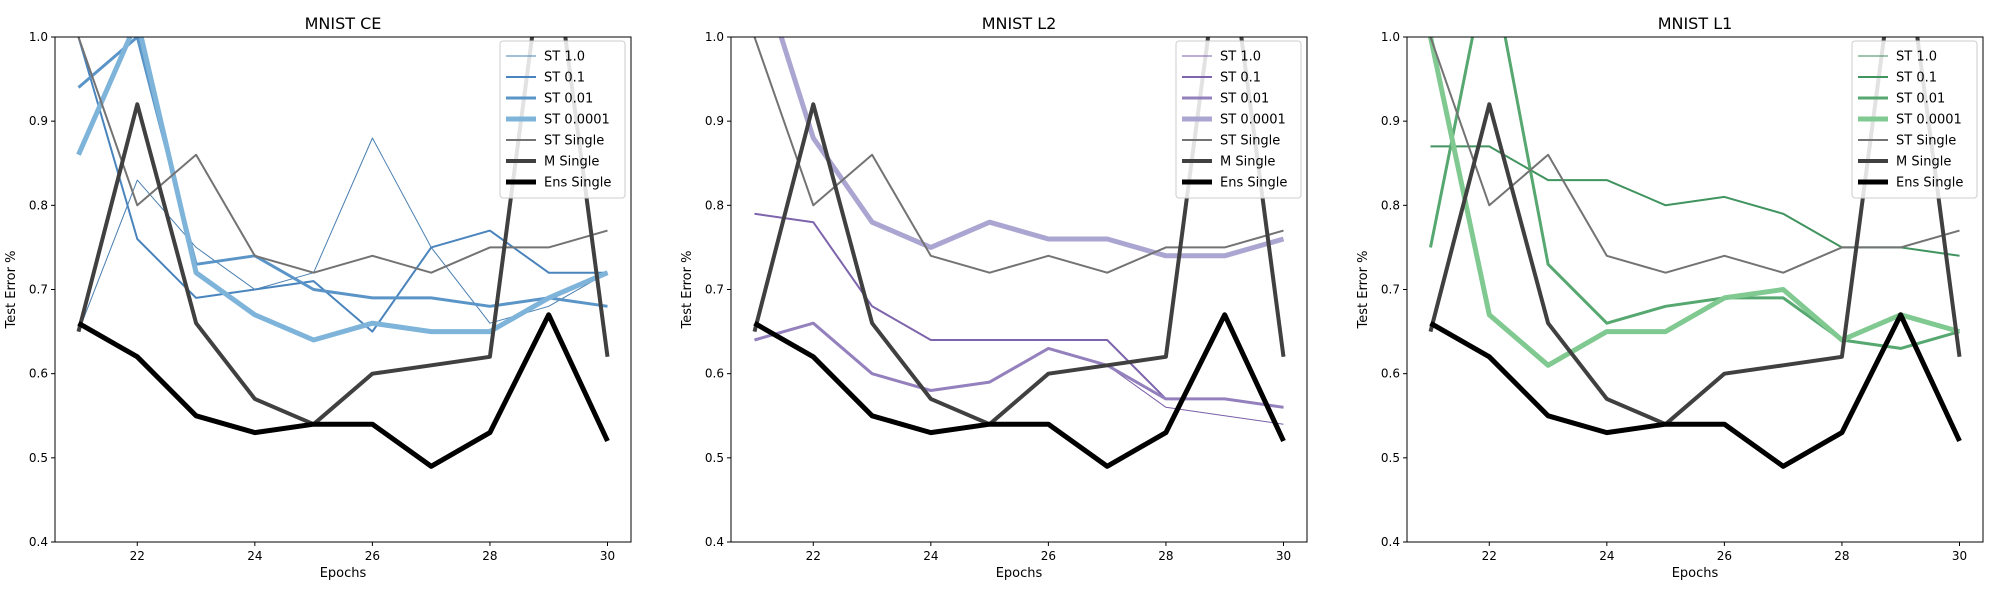 This screenshot has height=600, width=2000. I want to click on chart-title: MNIST CE, so click(343, 23).